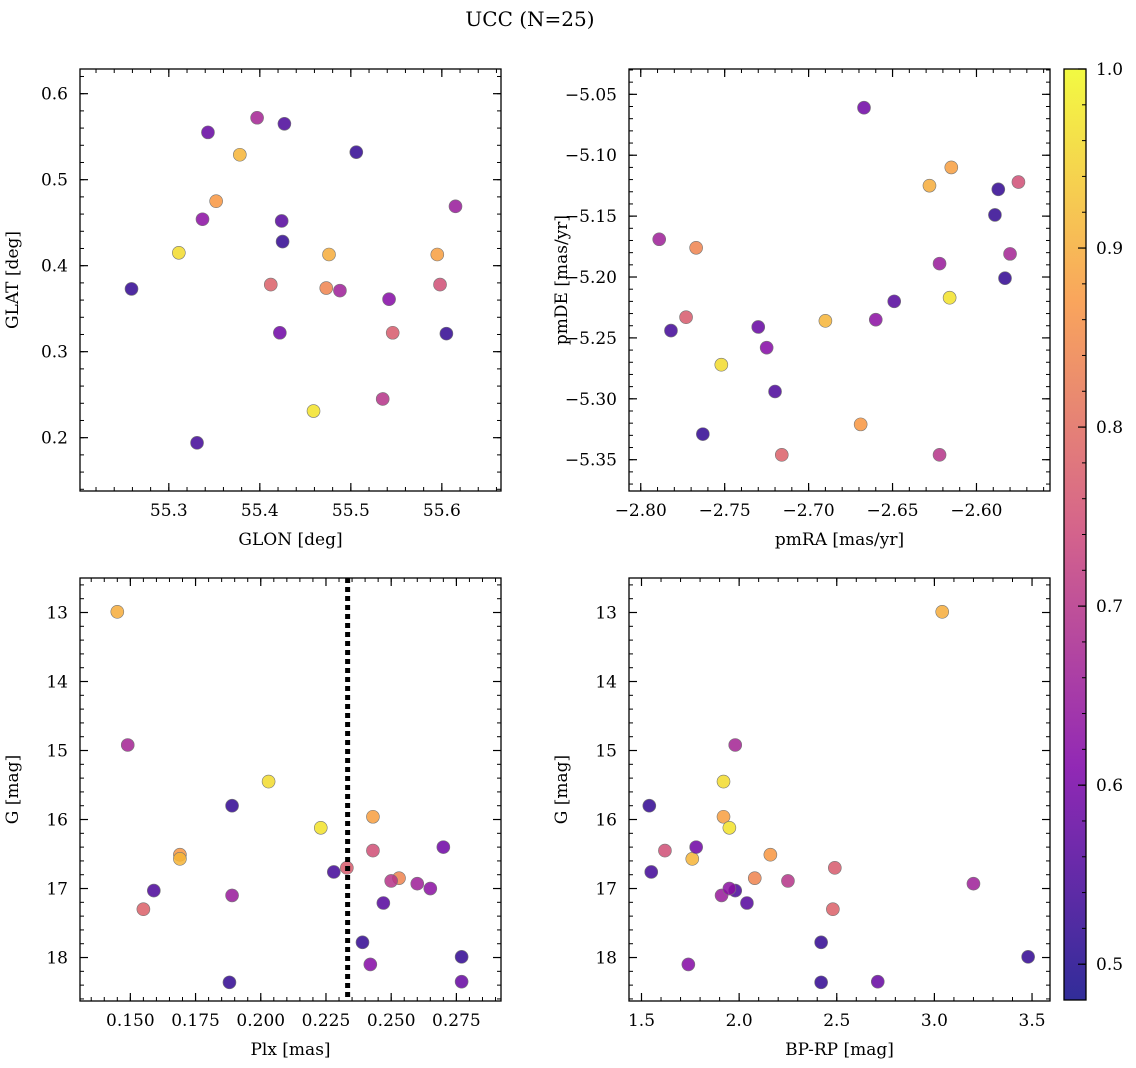 This screenshot has width=1136, height=1068. Describe the element at coordinates (562, 280) in the screenshot. I see `y-axis-label: pmDE [mas/yr]` at that location.